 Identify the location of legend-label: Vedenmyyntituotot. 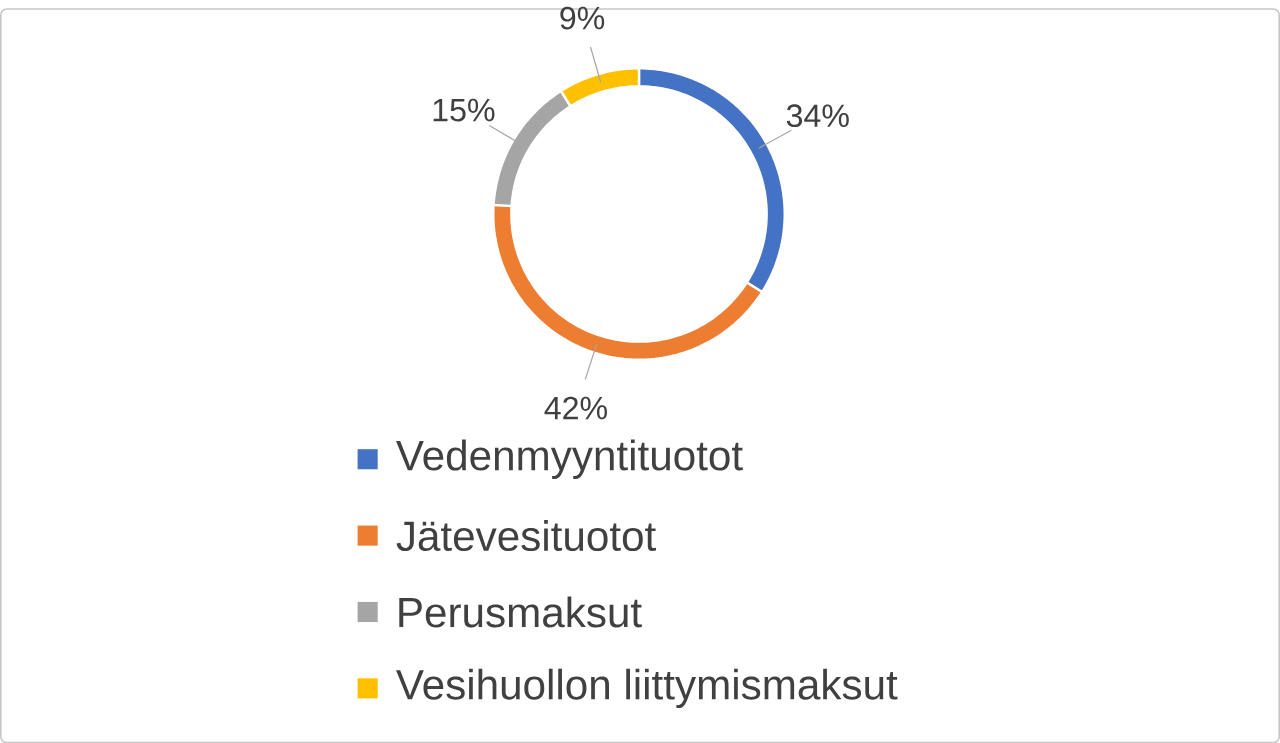
(569, 459).